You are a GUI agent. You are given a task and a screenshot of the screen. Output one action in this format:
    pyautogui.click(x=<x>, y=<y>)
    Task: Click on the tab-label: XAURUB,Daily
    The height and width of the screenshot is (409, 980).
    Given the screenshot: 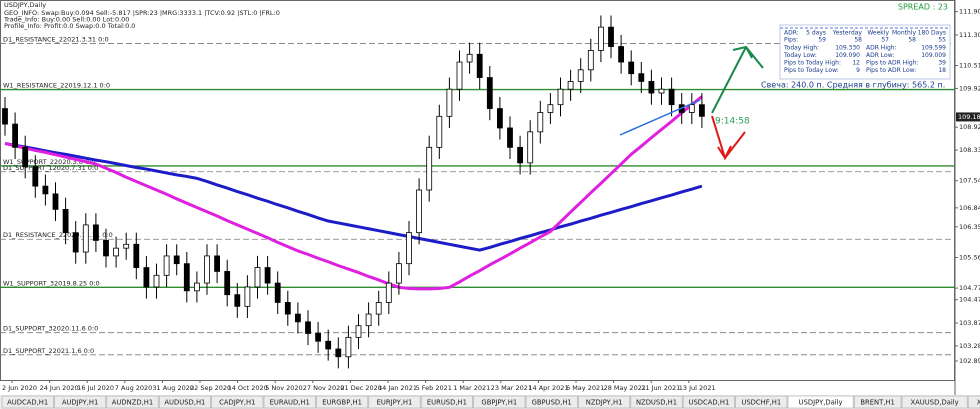 What is the action you would take?
    pyautogui.click(x=978, y=403)
    